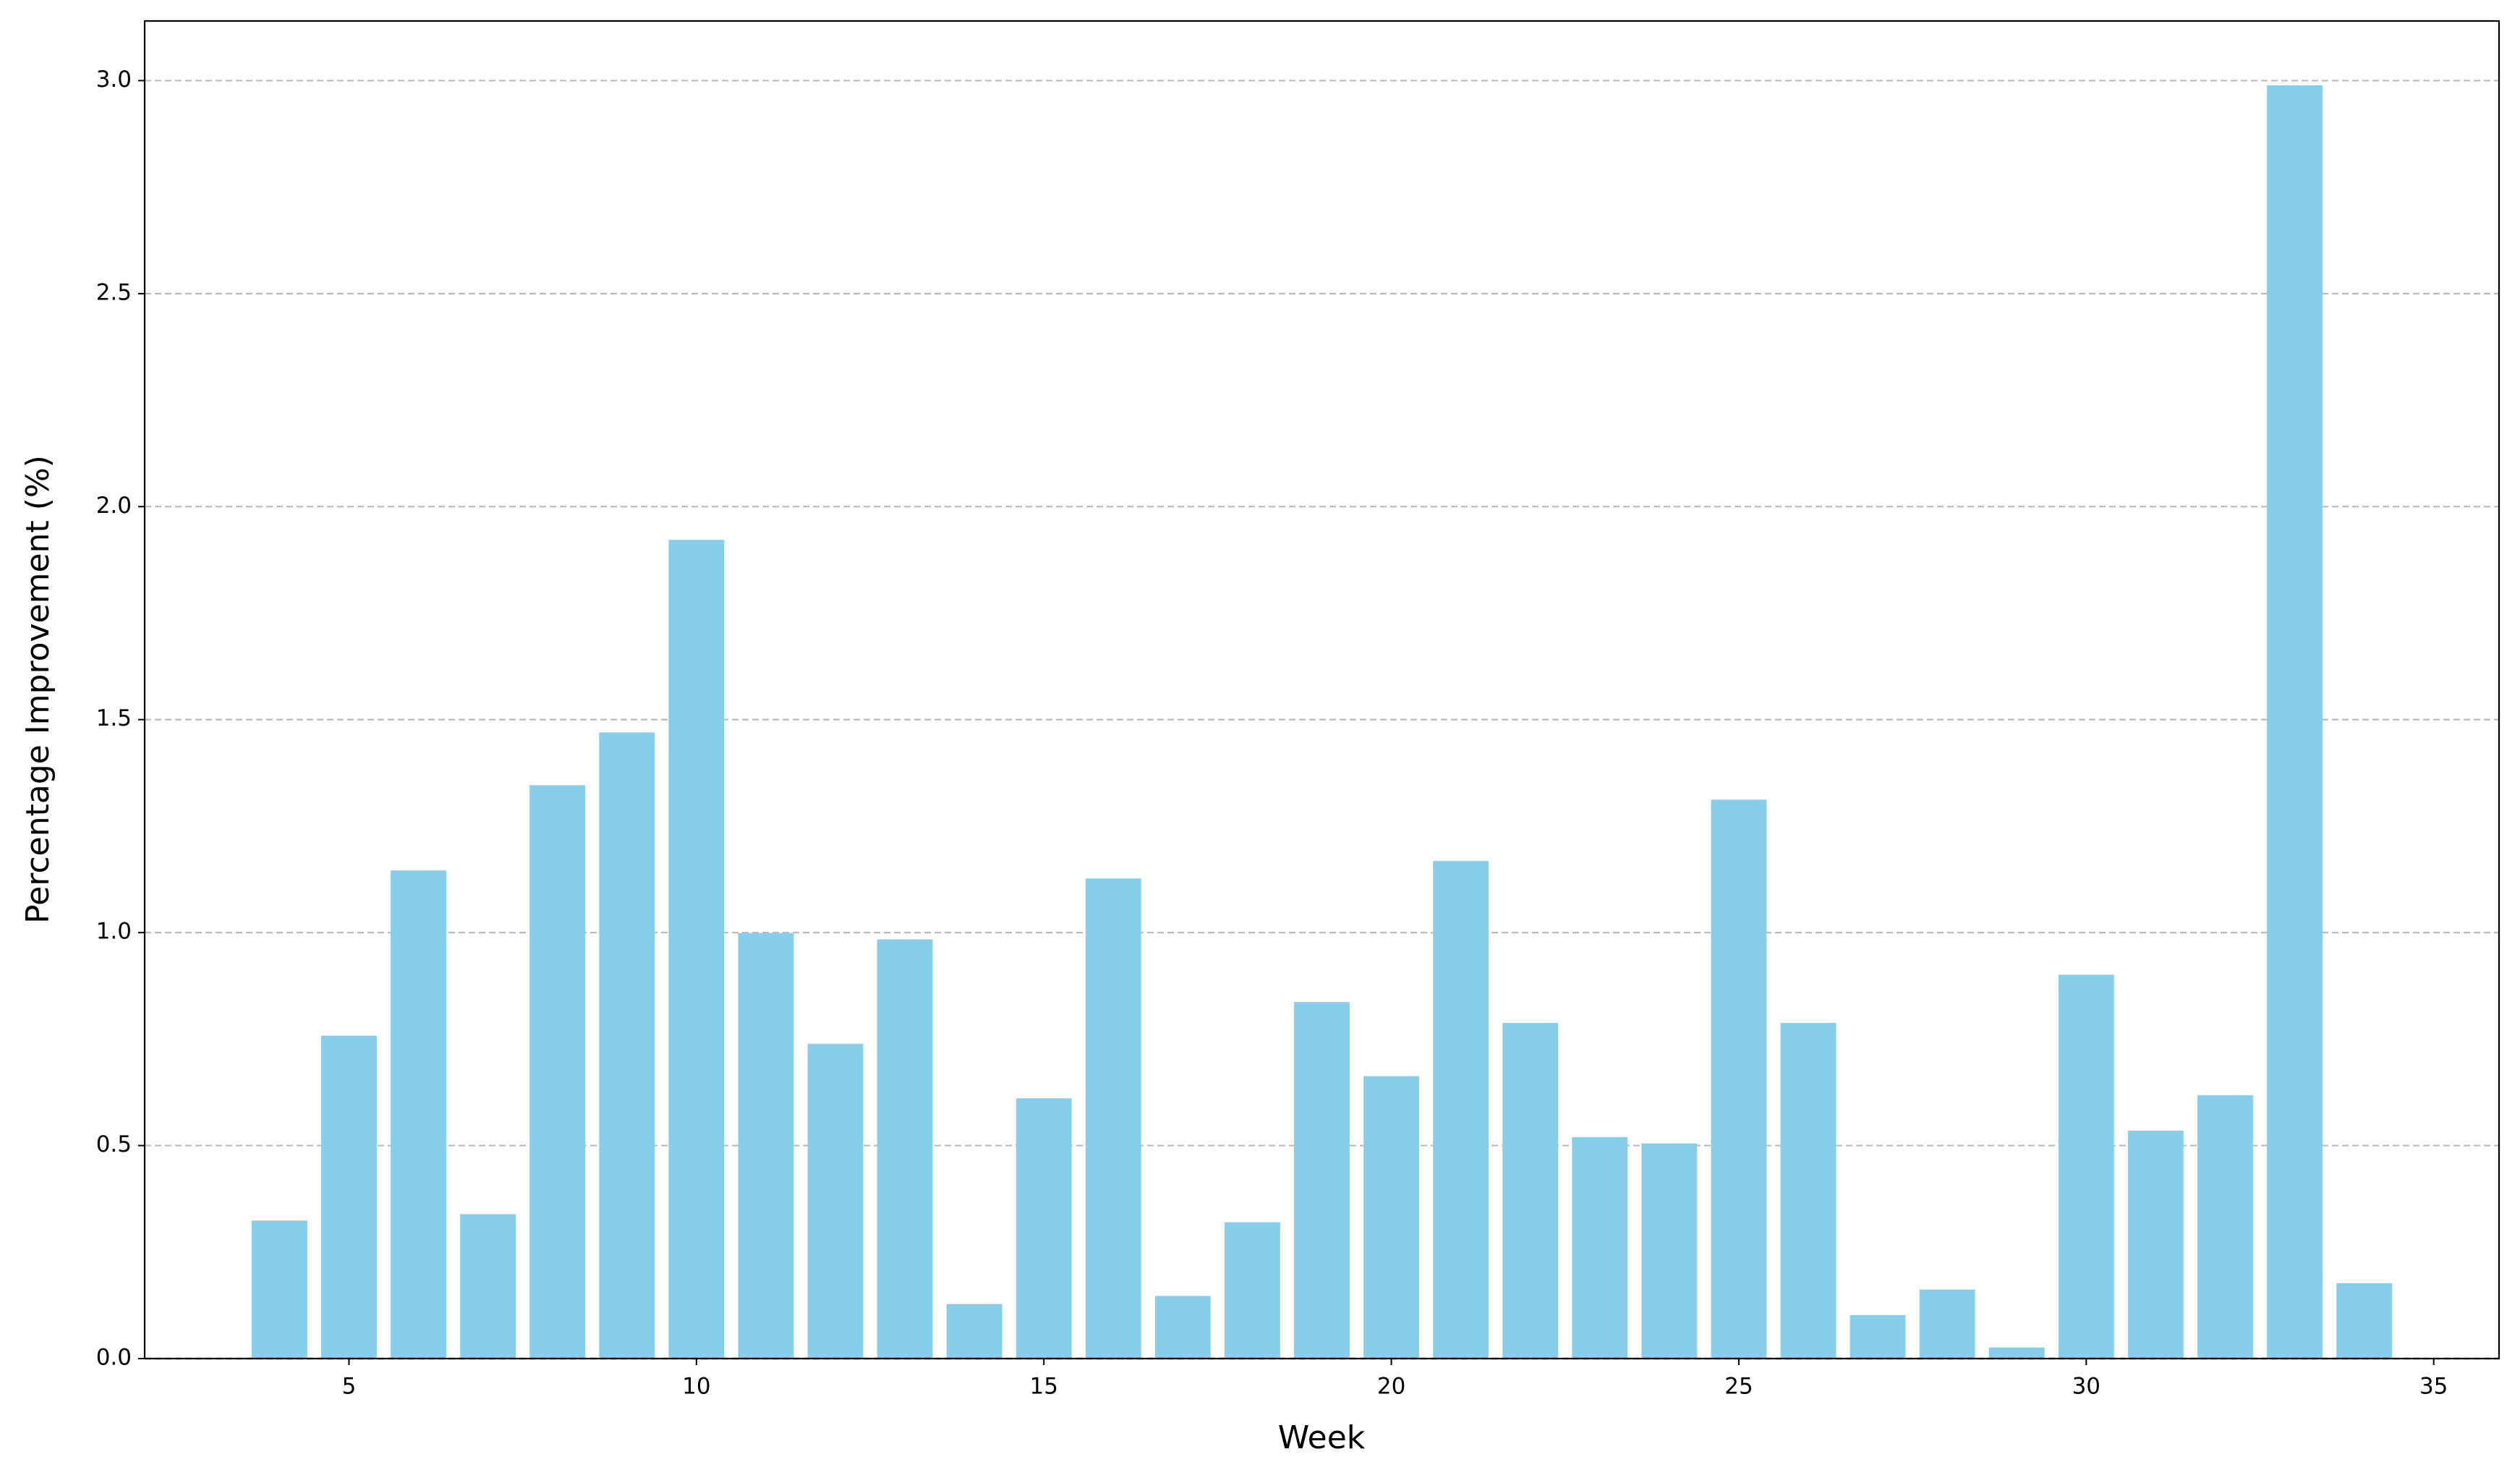  I want to click on y-tick-label: 2.5, so click(114, 292).